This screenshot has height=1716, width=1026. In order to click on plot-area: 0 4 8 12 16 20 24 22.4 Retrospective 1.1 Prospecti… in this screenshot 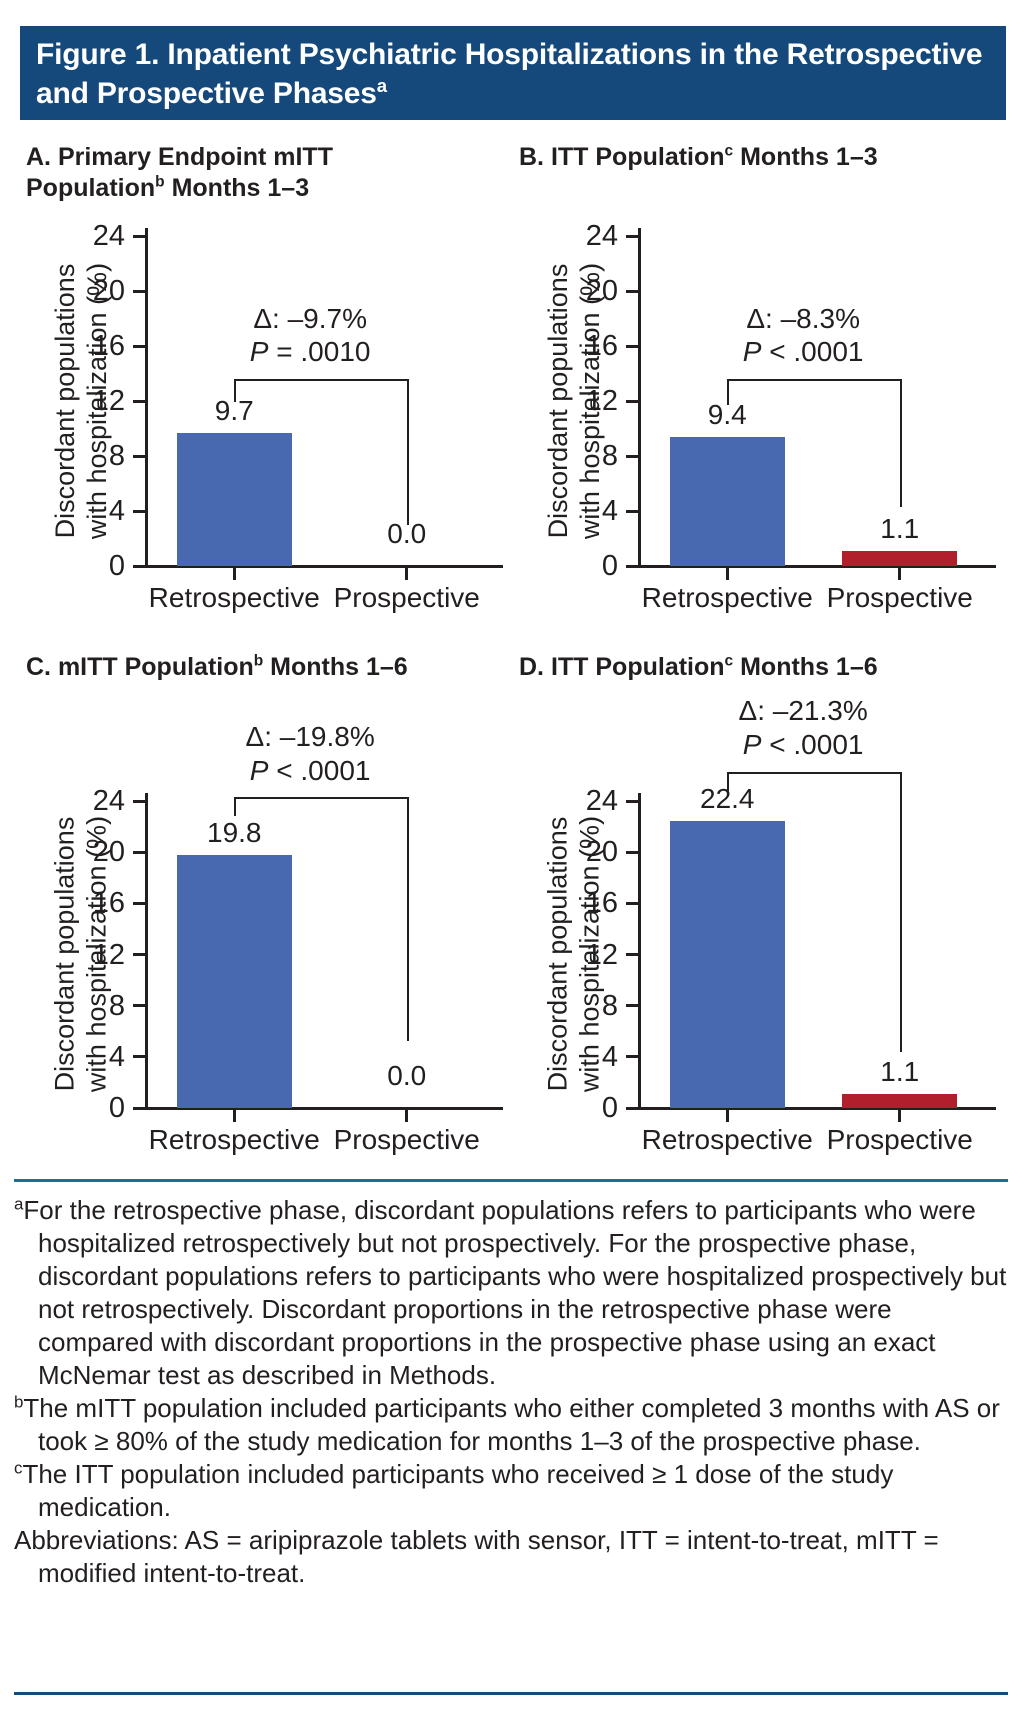, I will do `click(791, 925)`.